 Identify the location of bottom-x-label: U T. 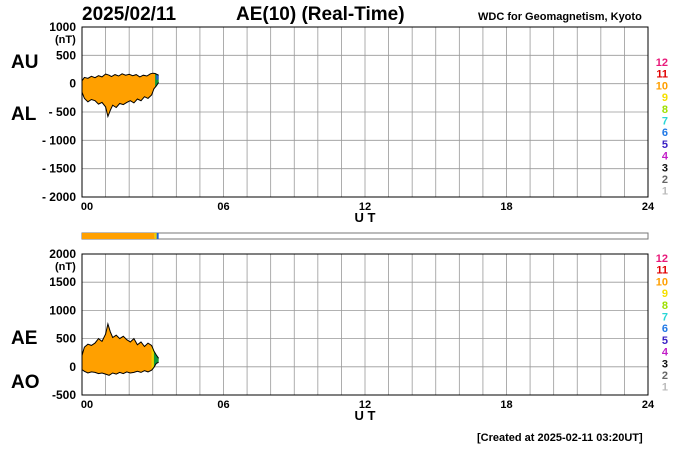
(365, 415).